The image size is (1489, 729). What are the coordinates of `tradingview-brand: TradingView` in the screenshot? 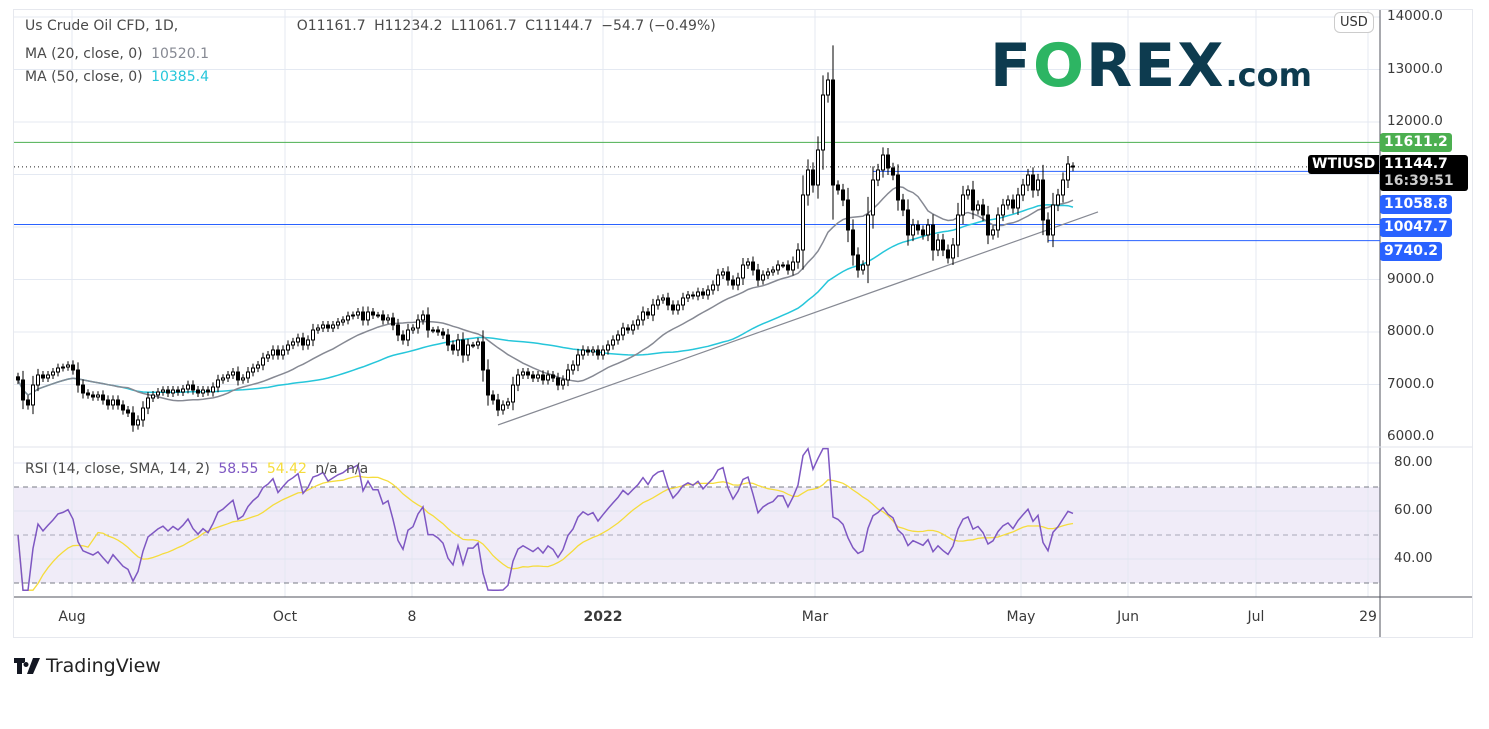 It's located at (103, 666).